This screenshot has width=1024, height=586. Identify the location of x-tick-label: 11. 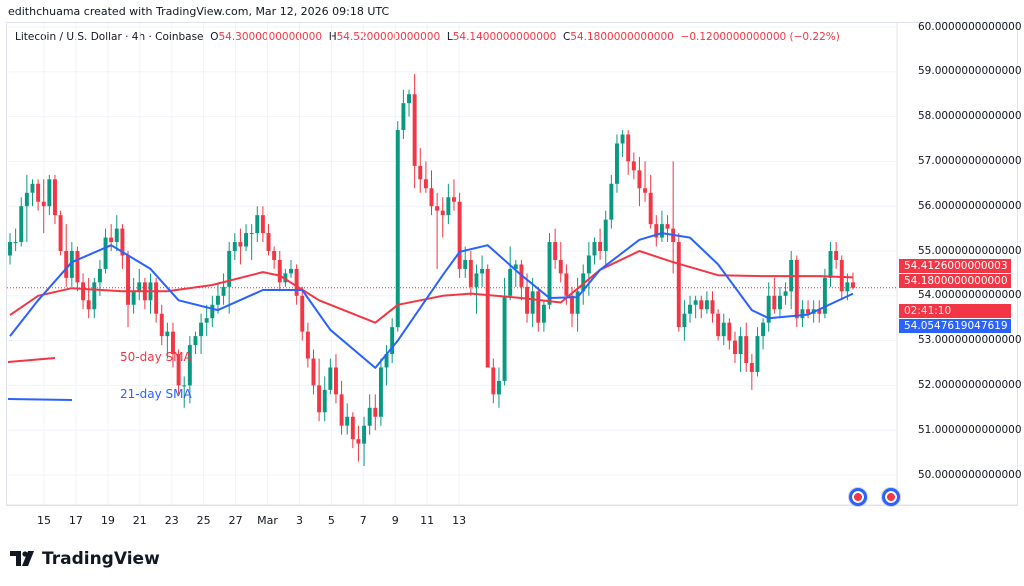
(427, 520).